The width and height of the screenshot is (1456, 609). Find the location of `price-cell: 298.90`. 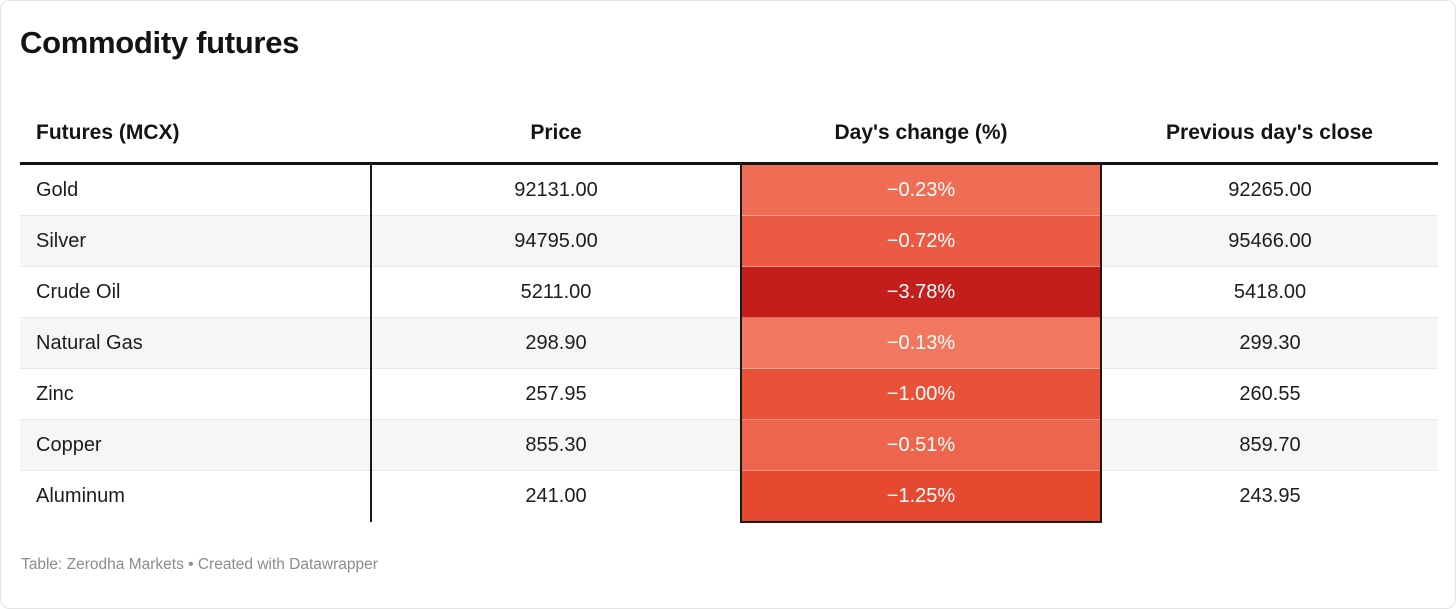

price-cell: 298.90 is located at coordinates (556, 343).